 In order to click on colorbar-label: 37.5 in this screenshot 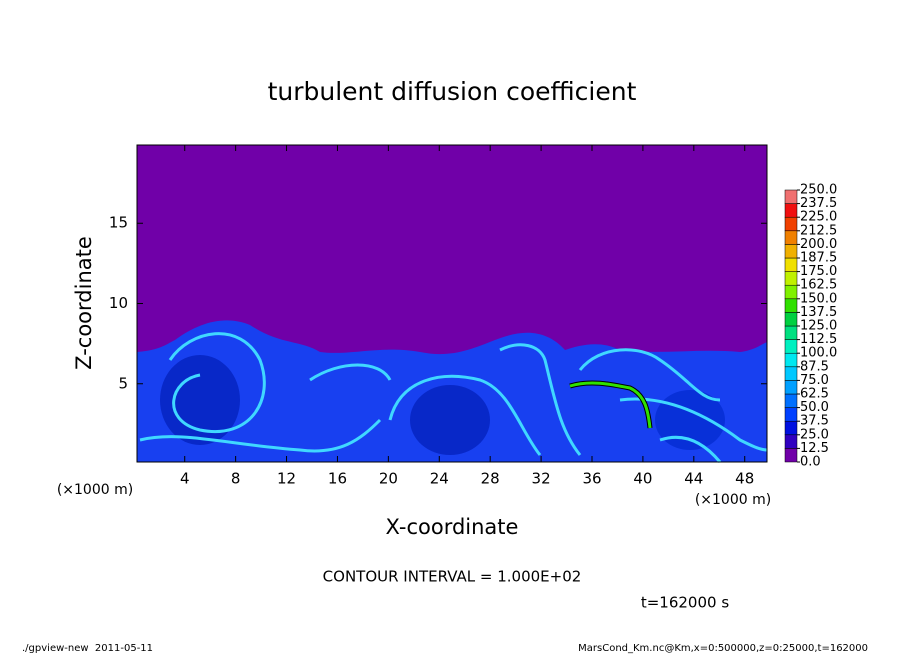, I will do `click(814, 421)`.